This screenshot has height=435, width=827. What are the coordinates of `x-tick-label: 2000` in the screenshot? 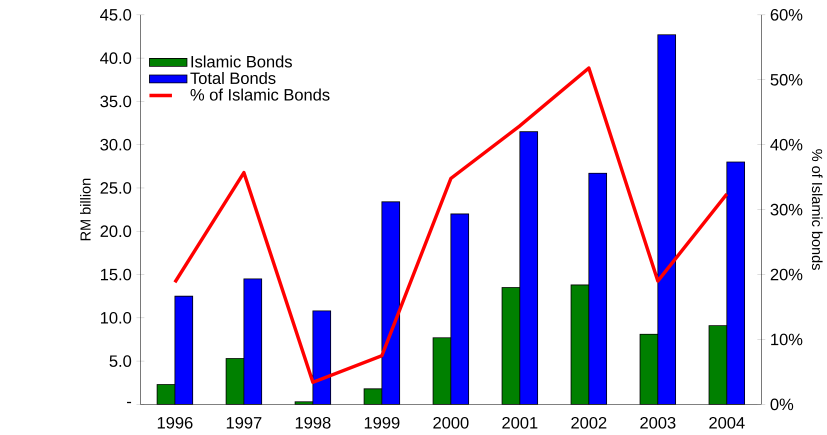 It's located at (451, 422).